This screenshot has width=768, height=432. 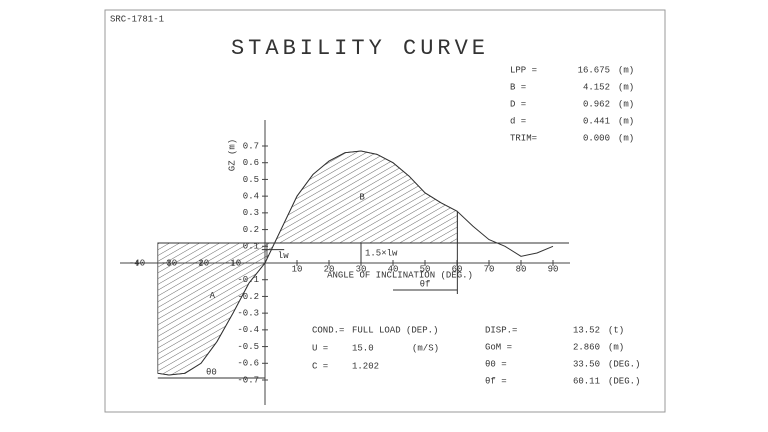 I want to click on y-tick-label: -0.4, so click(x=248, y=330).